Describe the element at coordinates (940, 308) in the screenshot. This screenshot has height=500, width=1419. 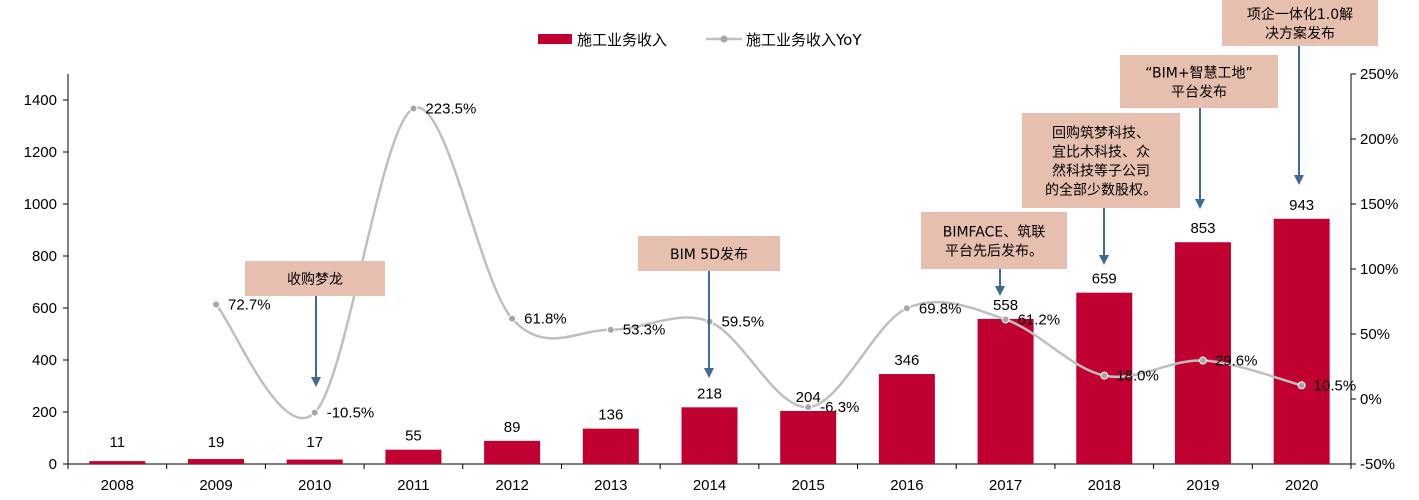
I see `yoy-value-label: 69.8%` at that location.